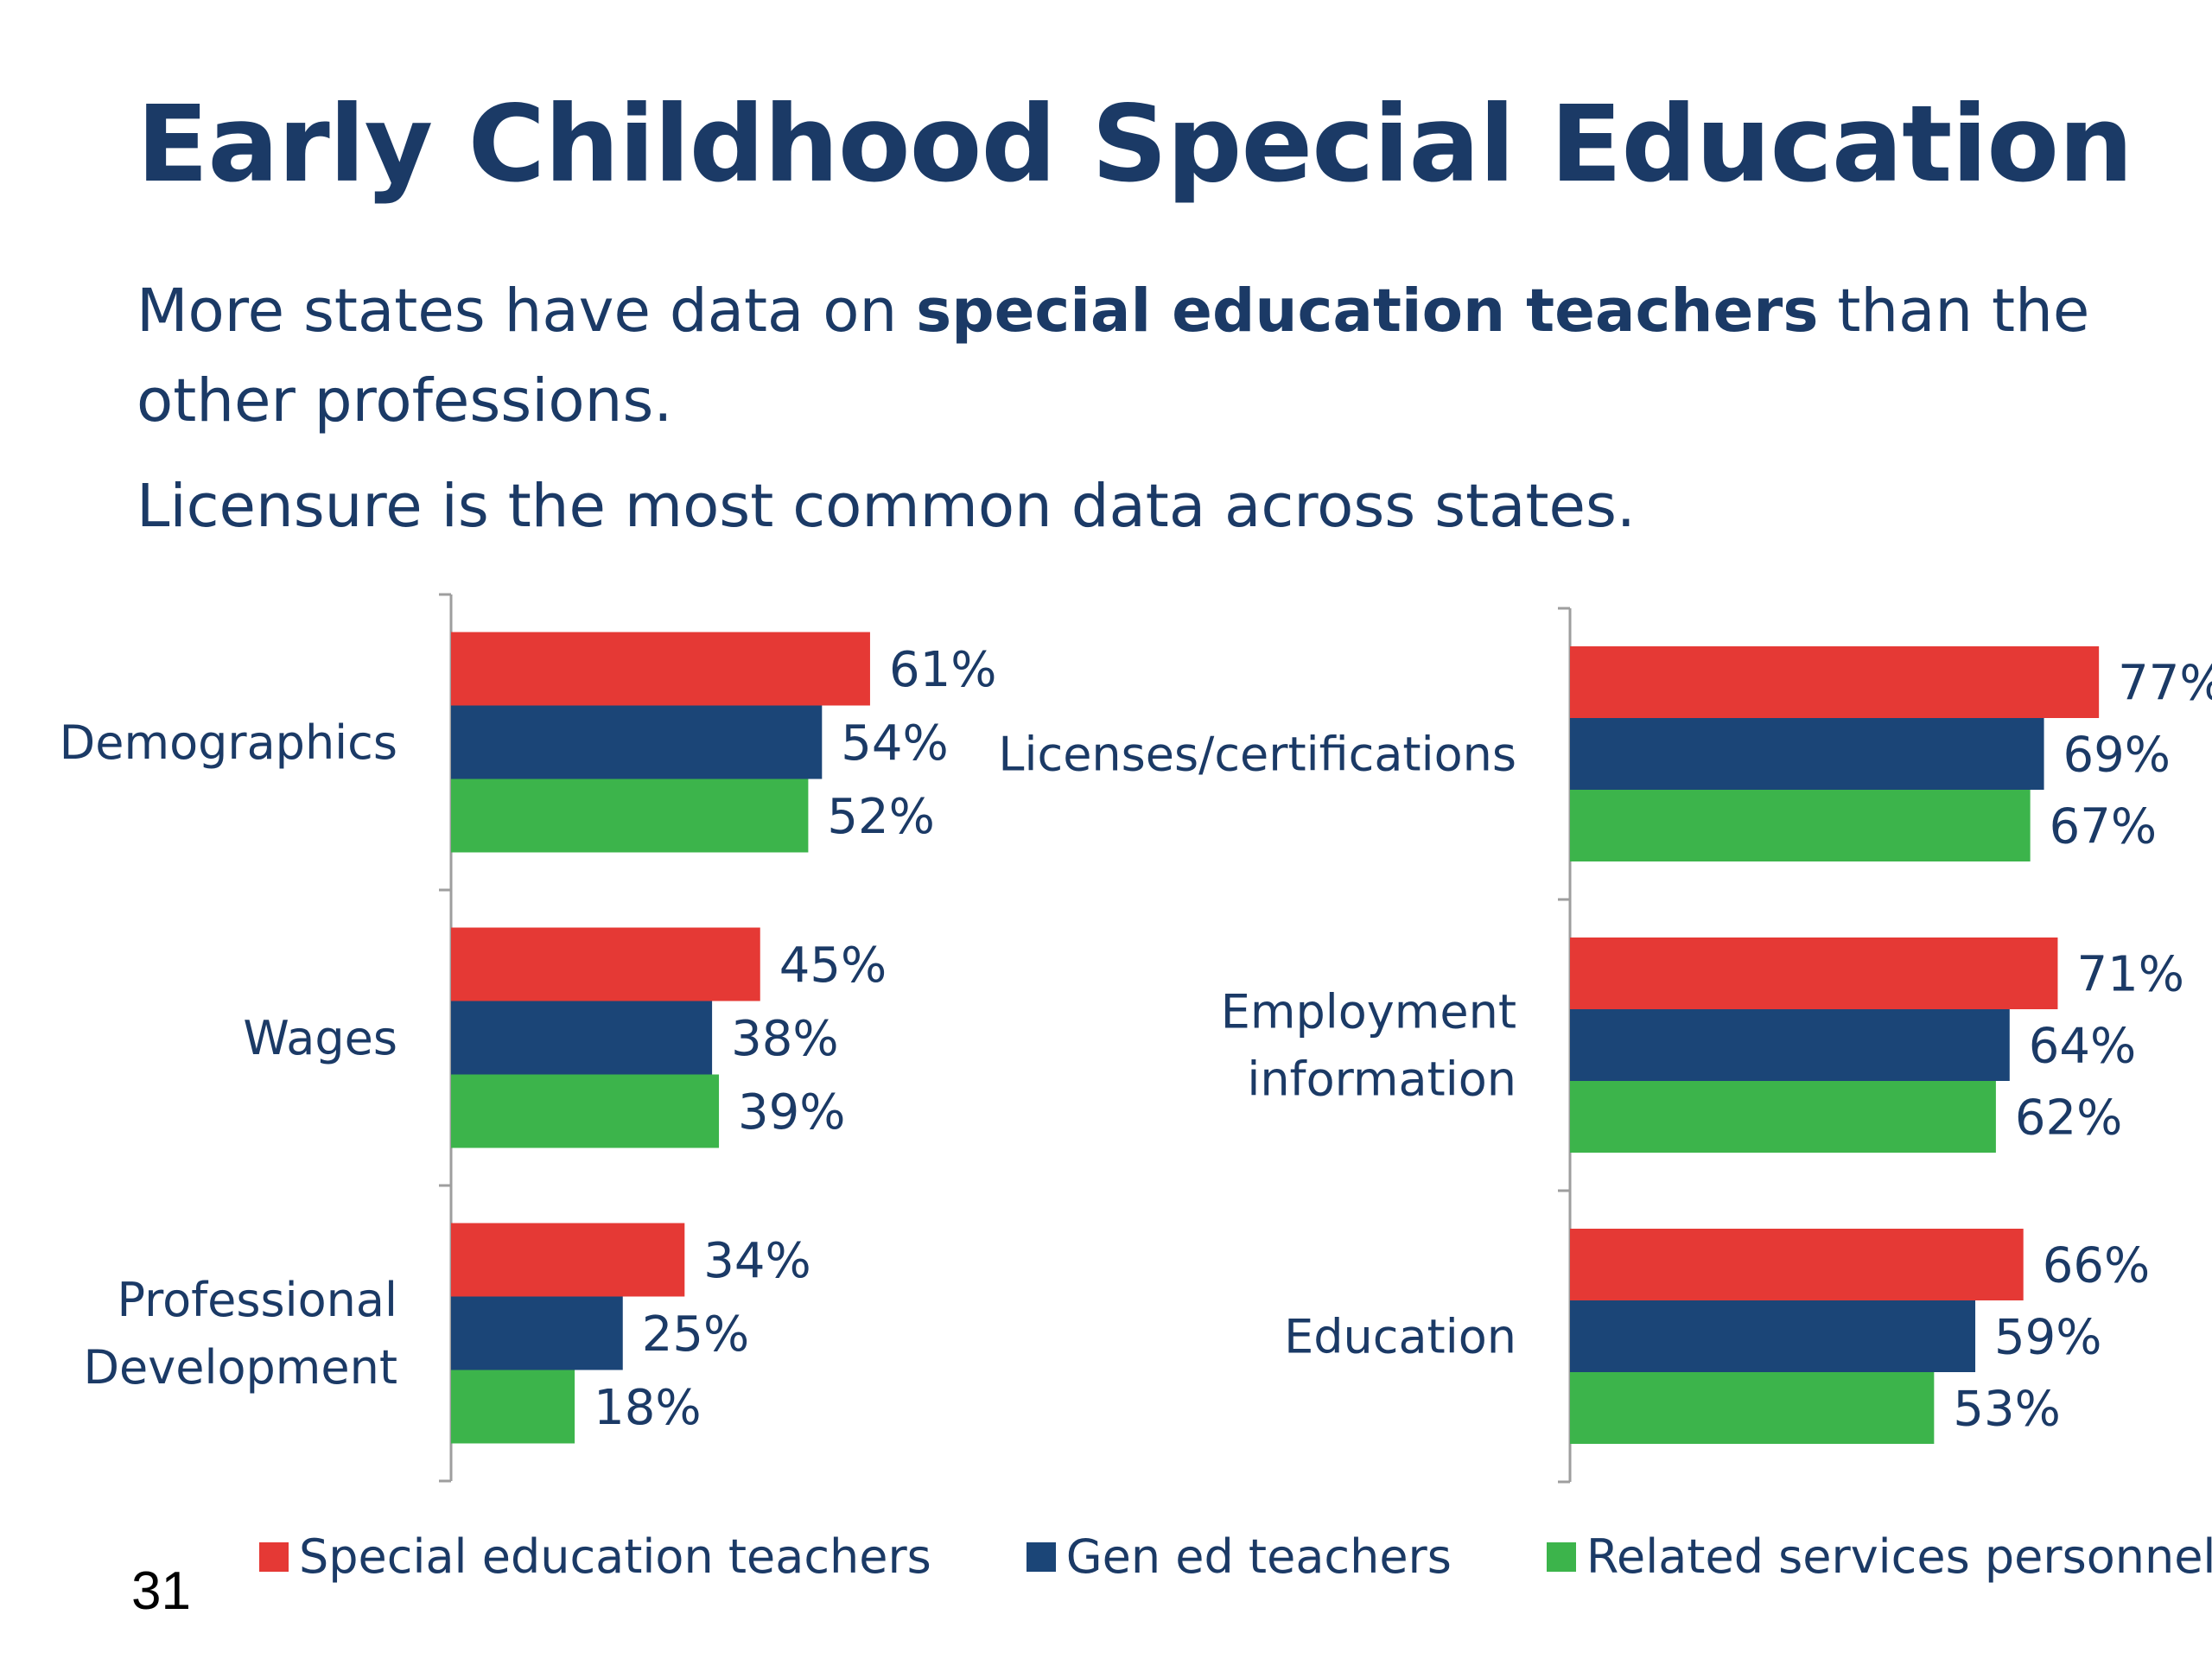 This screenshot has width=2212, height=1659. I want to click on data-label: 67%, so click(2103, 827).